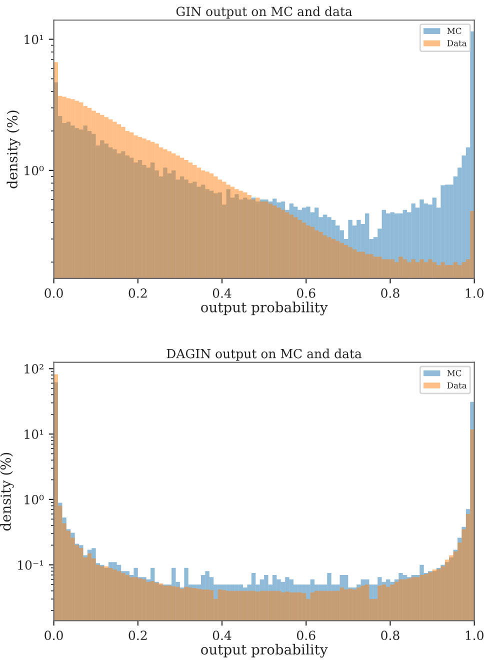 This screenshot has width=489, height=671. I want to click on chart-title: GIN output on MC and data, so click(264, 12).